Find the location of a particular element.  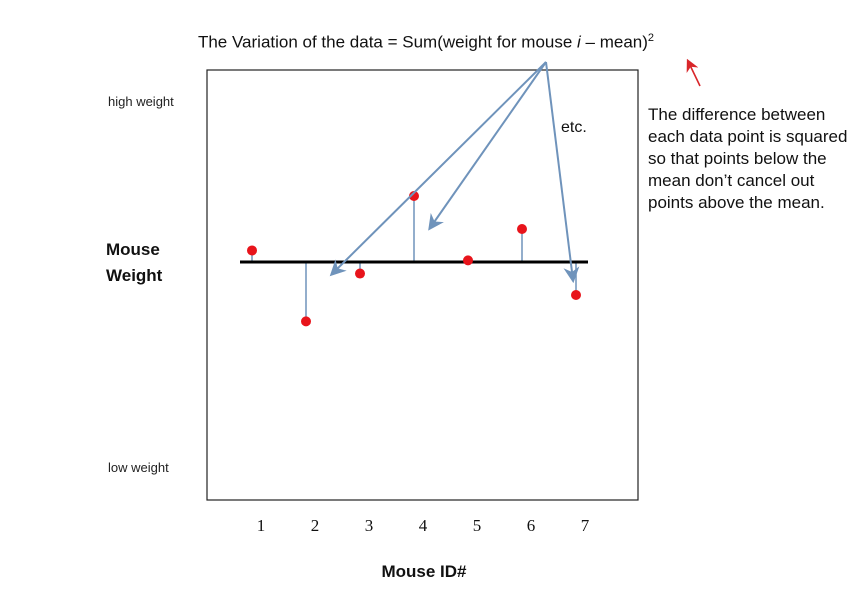

title-suffix: – mean) is located at coordinates (614, 42).